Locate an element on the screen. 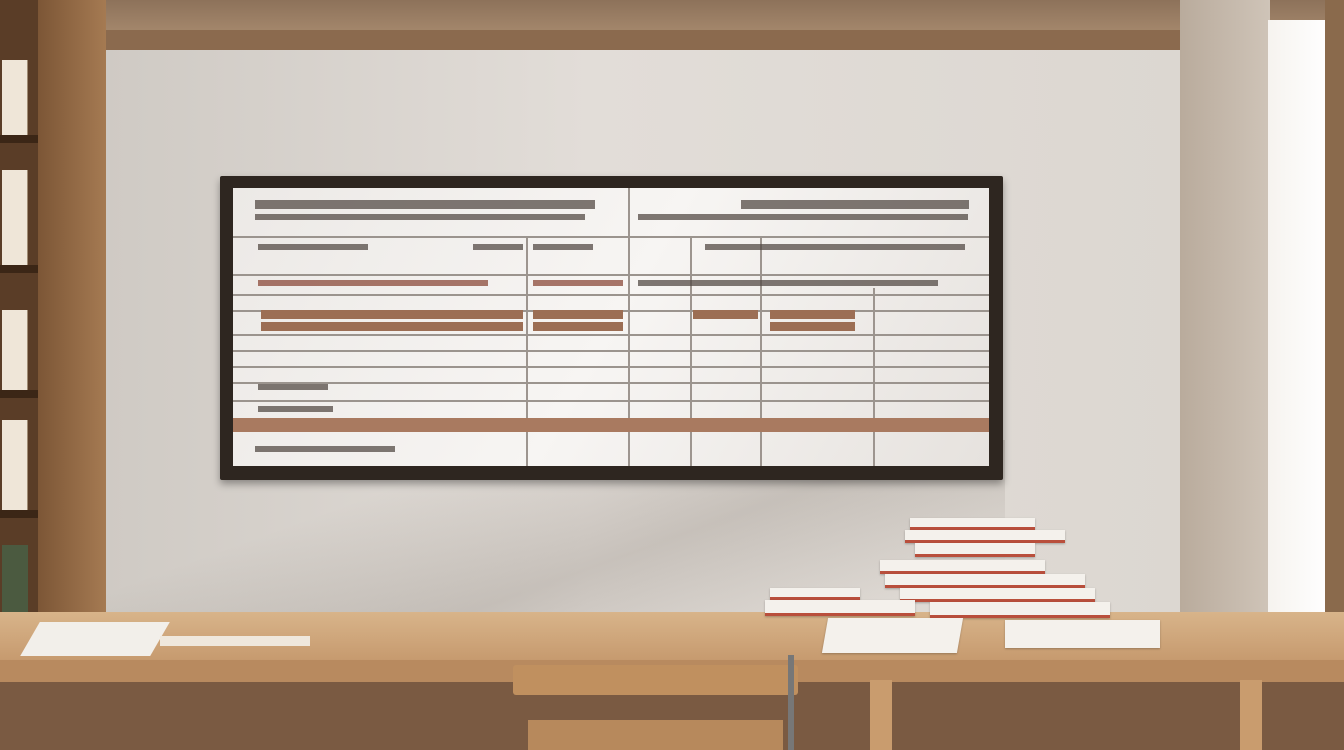 This screenshot has width=1344, height=750. bookshelf is located at coordinates (20, 320).